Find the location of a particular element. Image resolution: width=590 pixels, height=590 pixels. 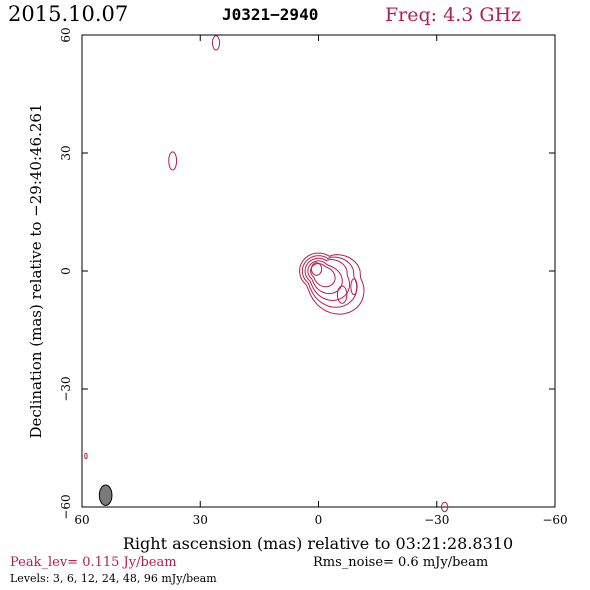

contour-levels: Levels: 3, 6, 12, 24, 48, 96 mJy/beam is located at coordinates (113, 578).